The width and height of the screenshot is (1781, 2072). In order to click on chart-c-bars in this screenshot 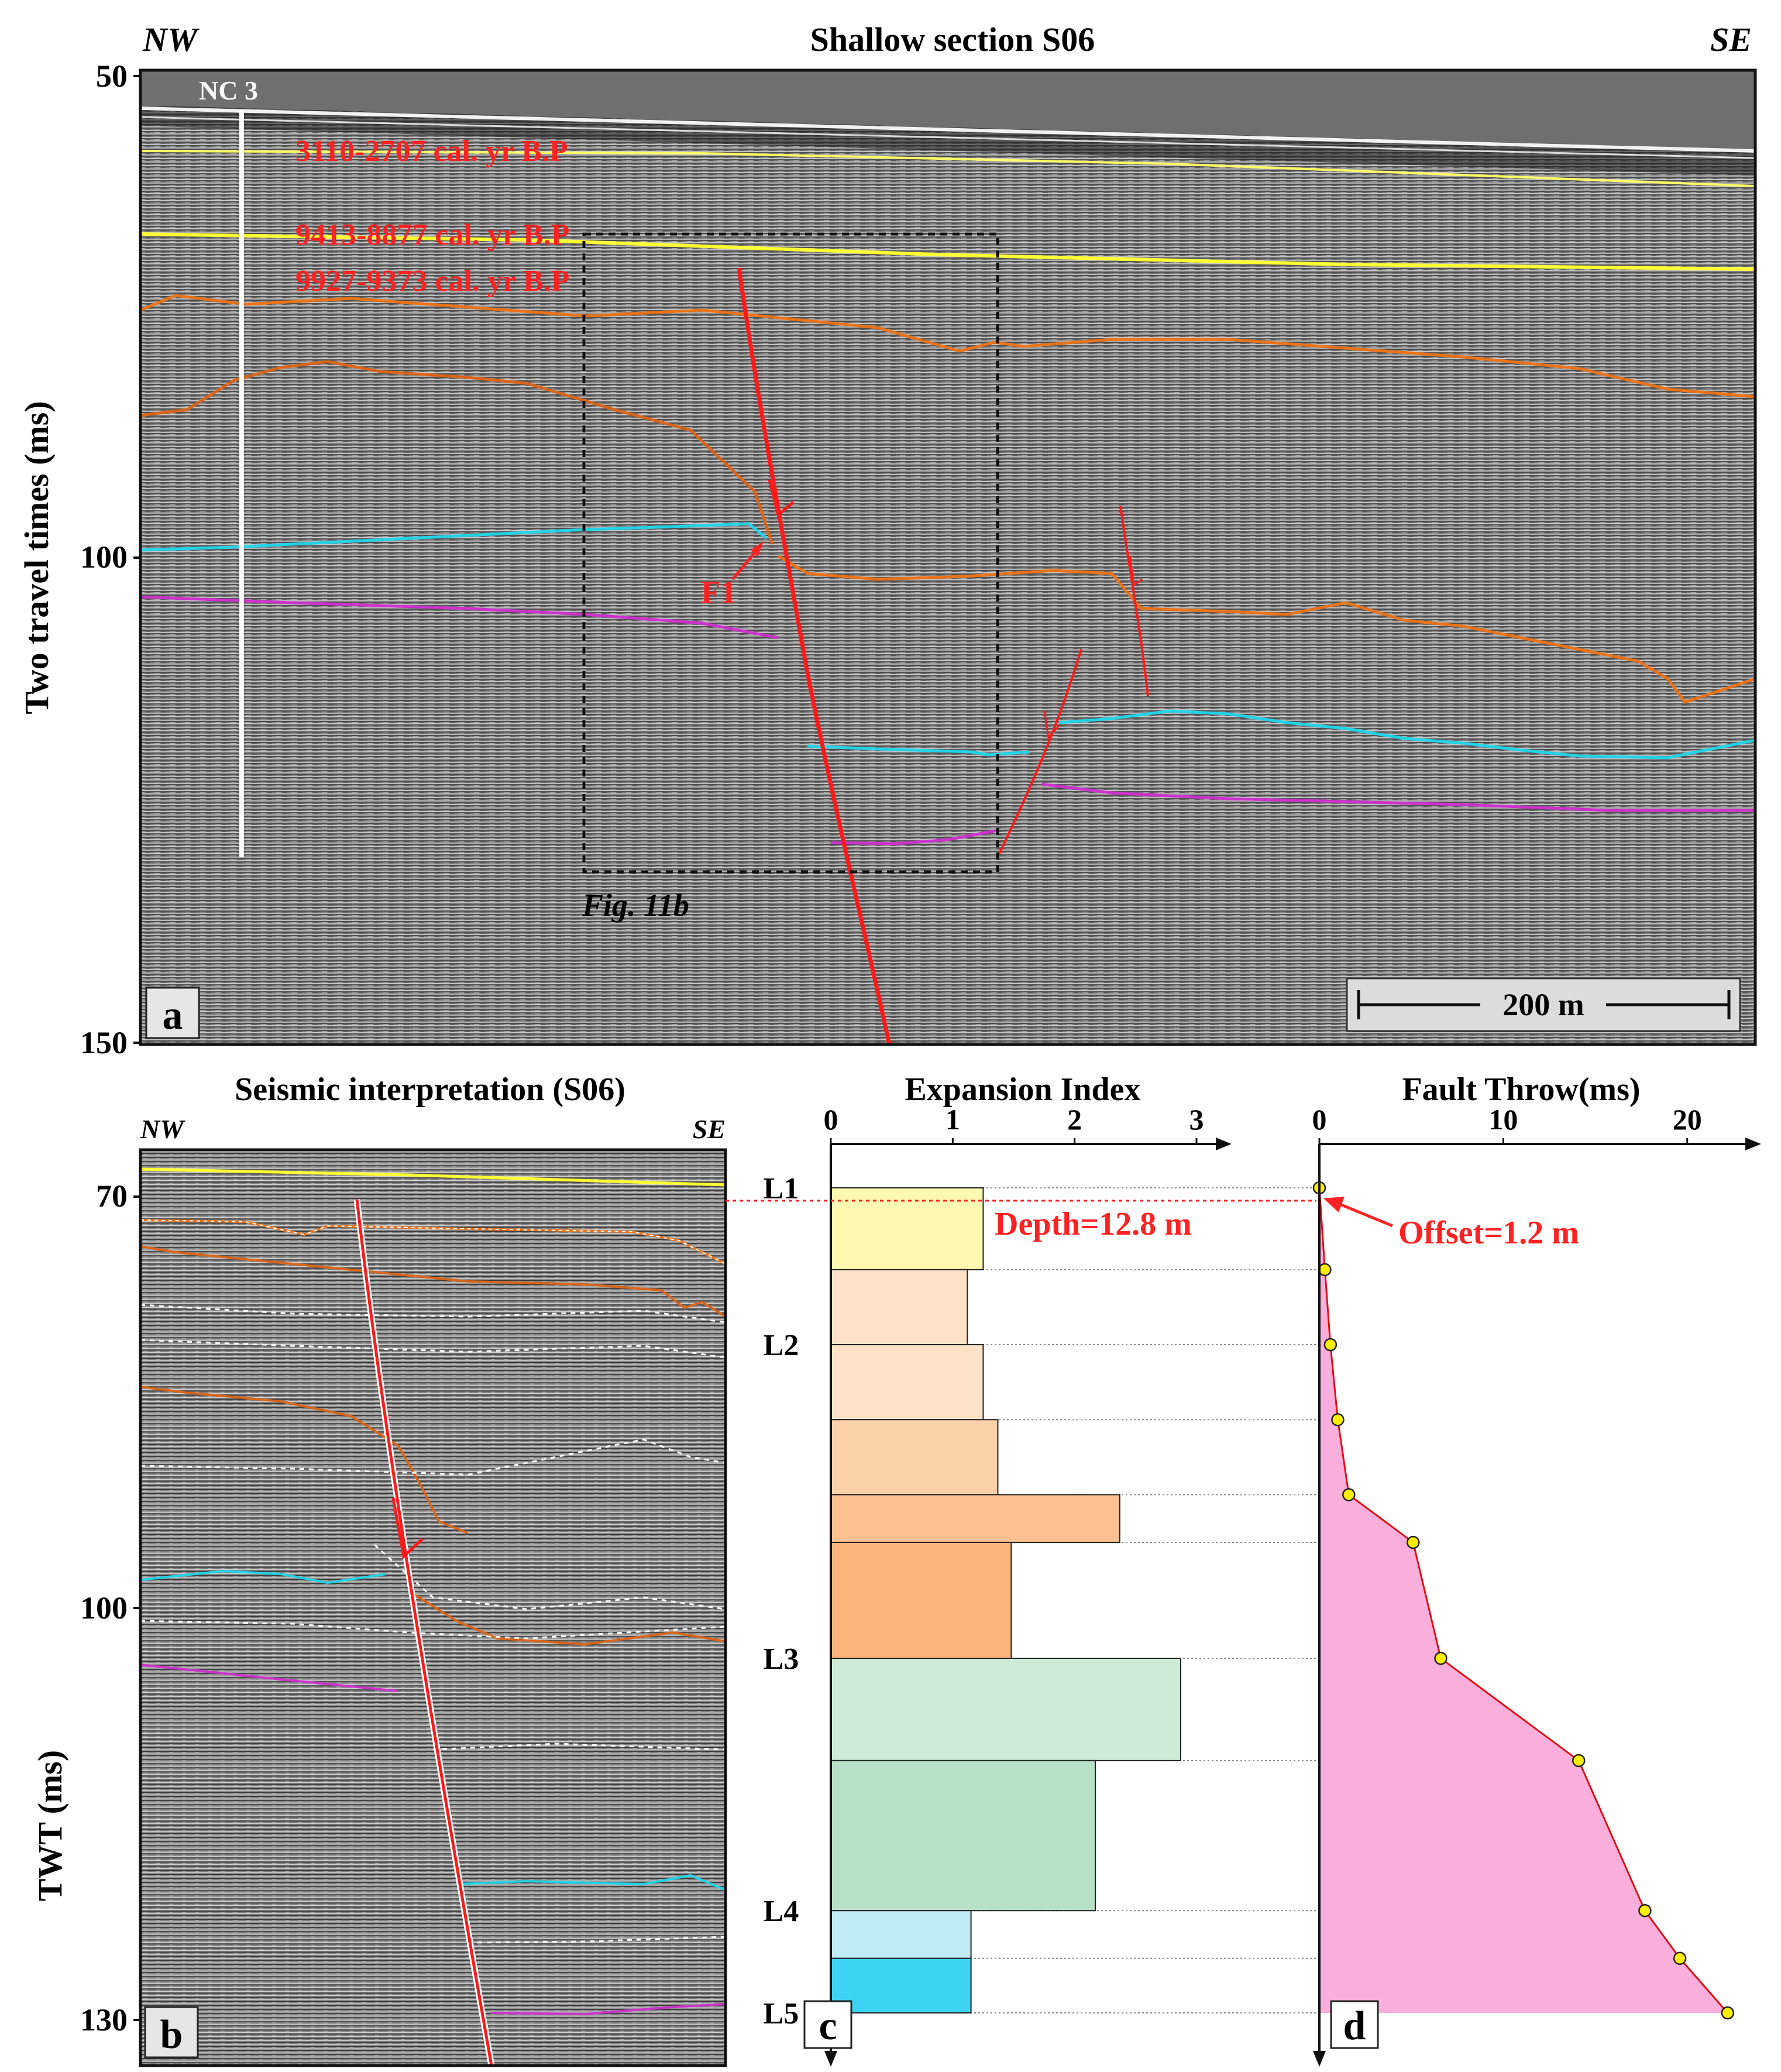, I will do `click(1006, 1600)`.